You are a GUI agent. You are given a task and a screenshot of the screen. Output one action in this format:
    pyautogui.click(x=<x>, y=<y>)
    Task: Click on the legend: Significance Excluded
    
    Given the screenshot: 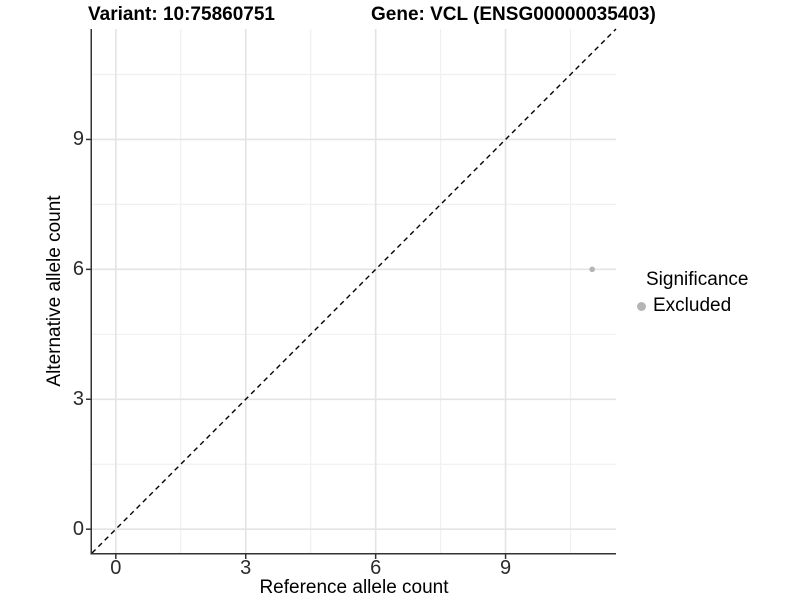 What is the action you would take?
    pyautogui.click(x=691, y=293)
    